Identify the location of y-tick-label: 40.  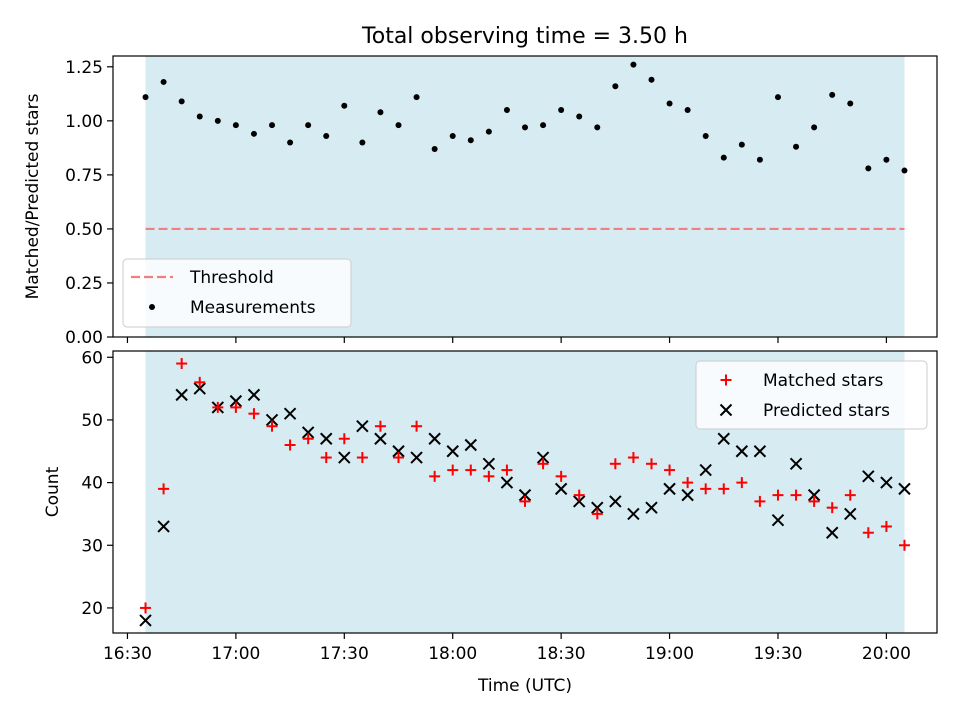
(92, 484).